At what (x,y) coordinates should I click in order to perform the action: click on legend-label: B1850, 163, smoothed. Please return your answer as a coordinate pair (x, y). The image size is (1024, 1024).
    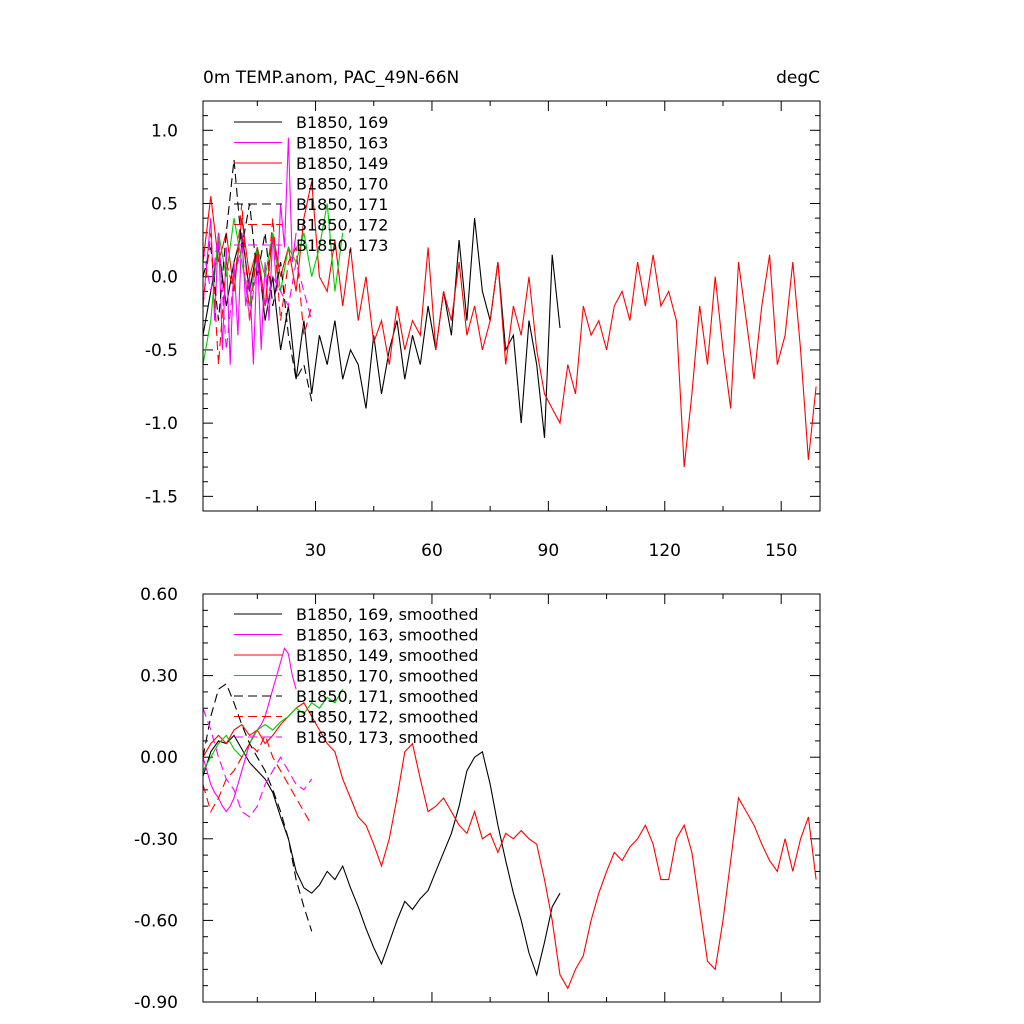
    Looking at the image, I should click on (387, 635).